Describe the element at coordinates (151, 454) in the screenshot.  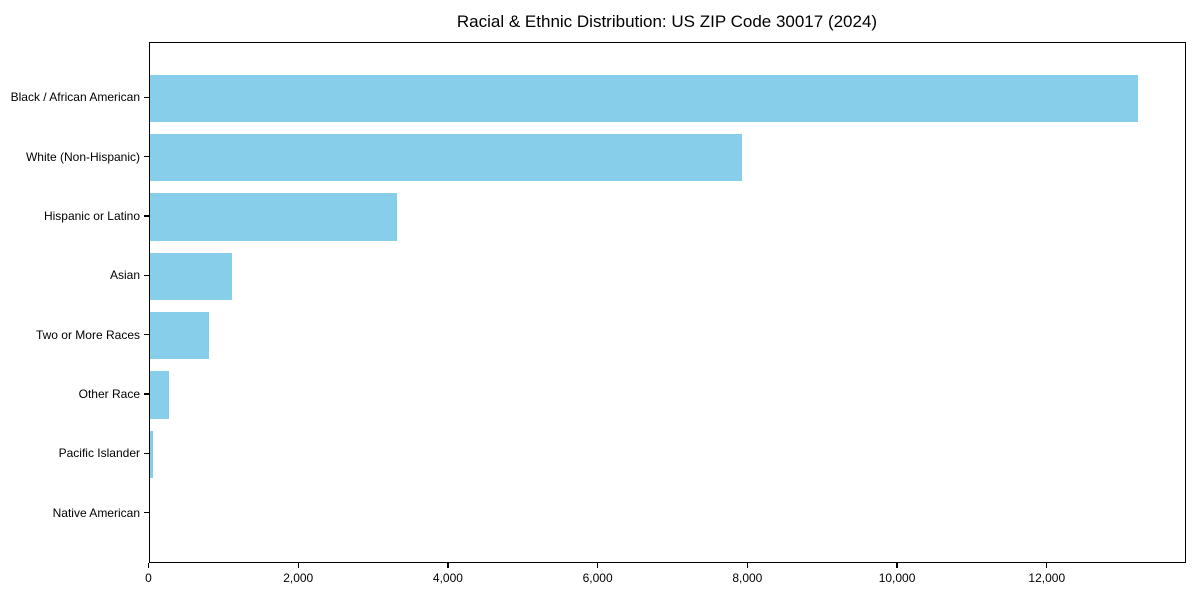
I see `bar-pacific-islander` at that location.